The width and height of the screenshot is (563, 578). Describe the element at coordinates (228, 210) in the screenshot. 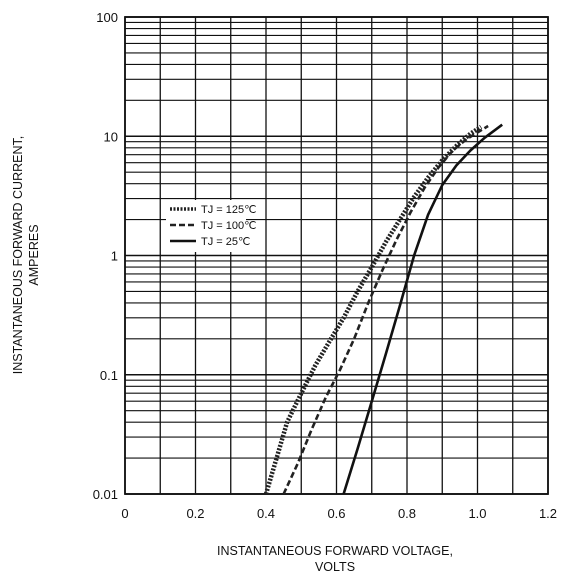

I see `legend-label-1: TJ = 125℃` at that location.